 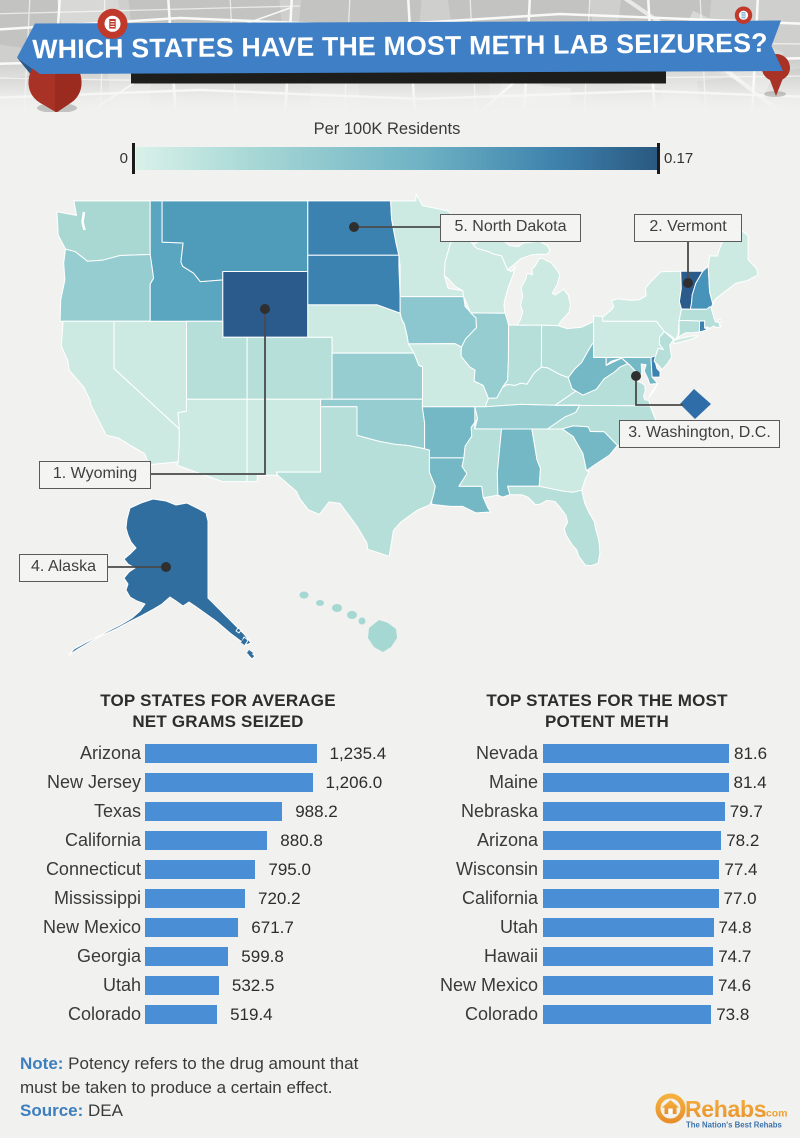 What do you see at coordinates (725, 1109) in the screenshot?
I see `svg-text: Rehabs` at bounding box center [725, 1109].